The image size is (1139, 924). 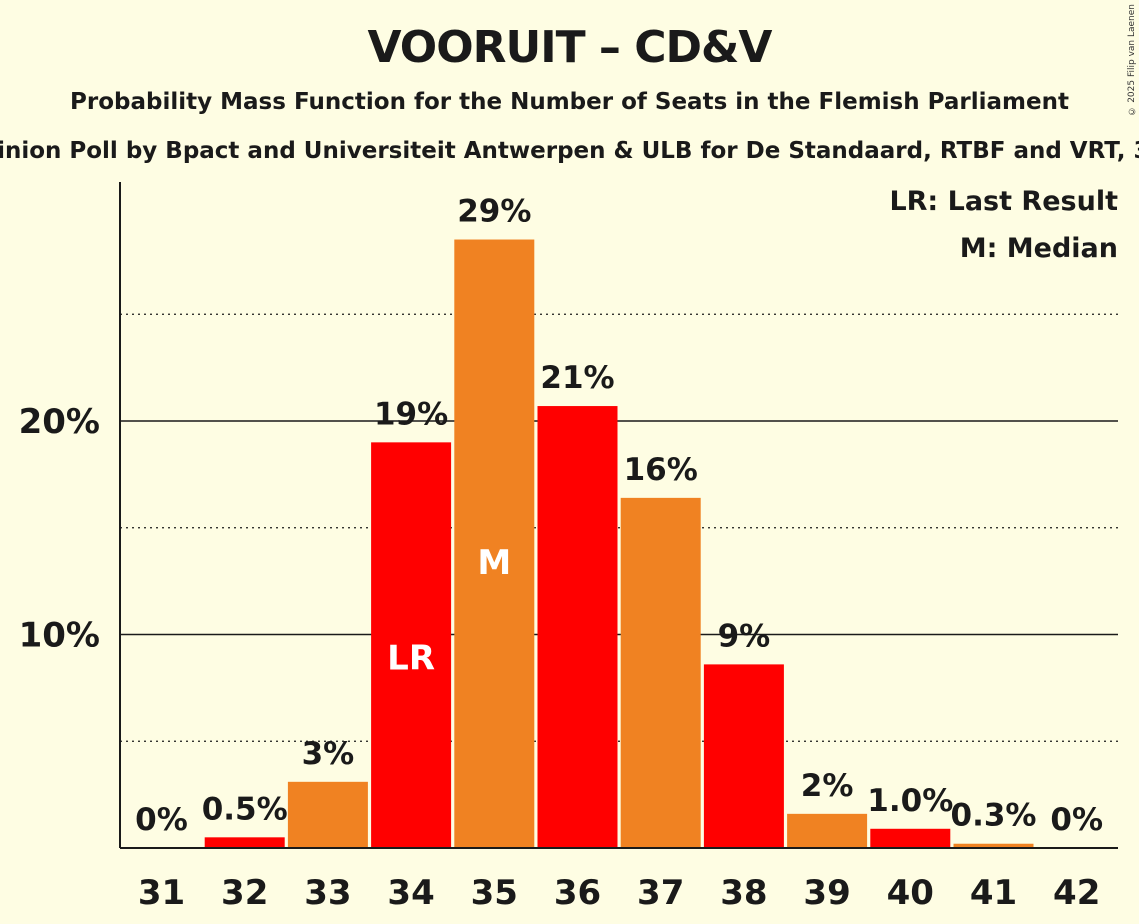 What do you see at coordinates (993, 893) in the screenshot?
I see `x-tick-label-41: 41` at bounding box center [993, 893].